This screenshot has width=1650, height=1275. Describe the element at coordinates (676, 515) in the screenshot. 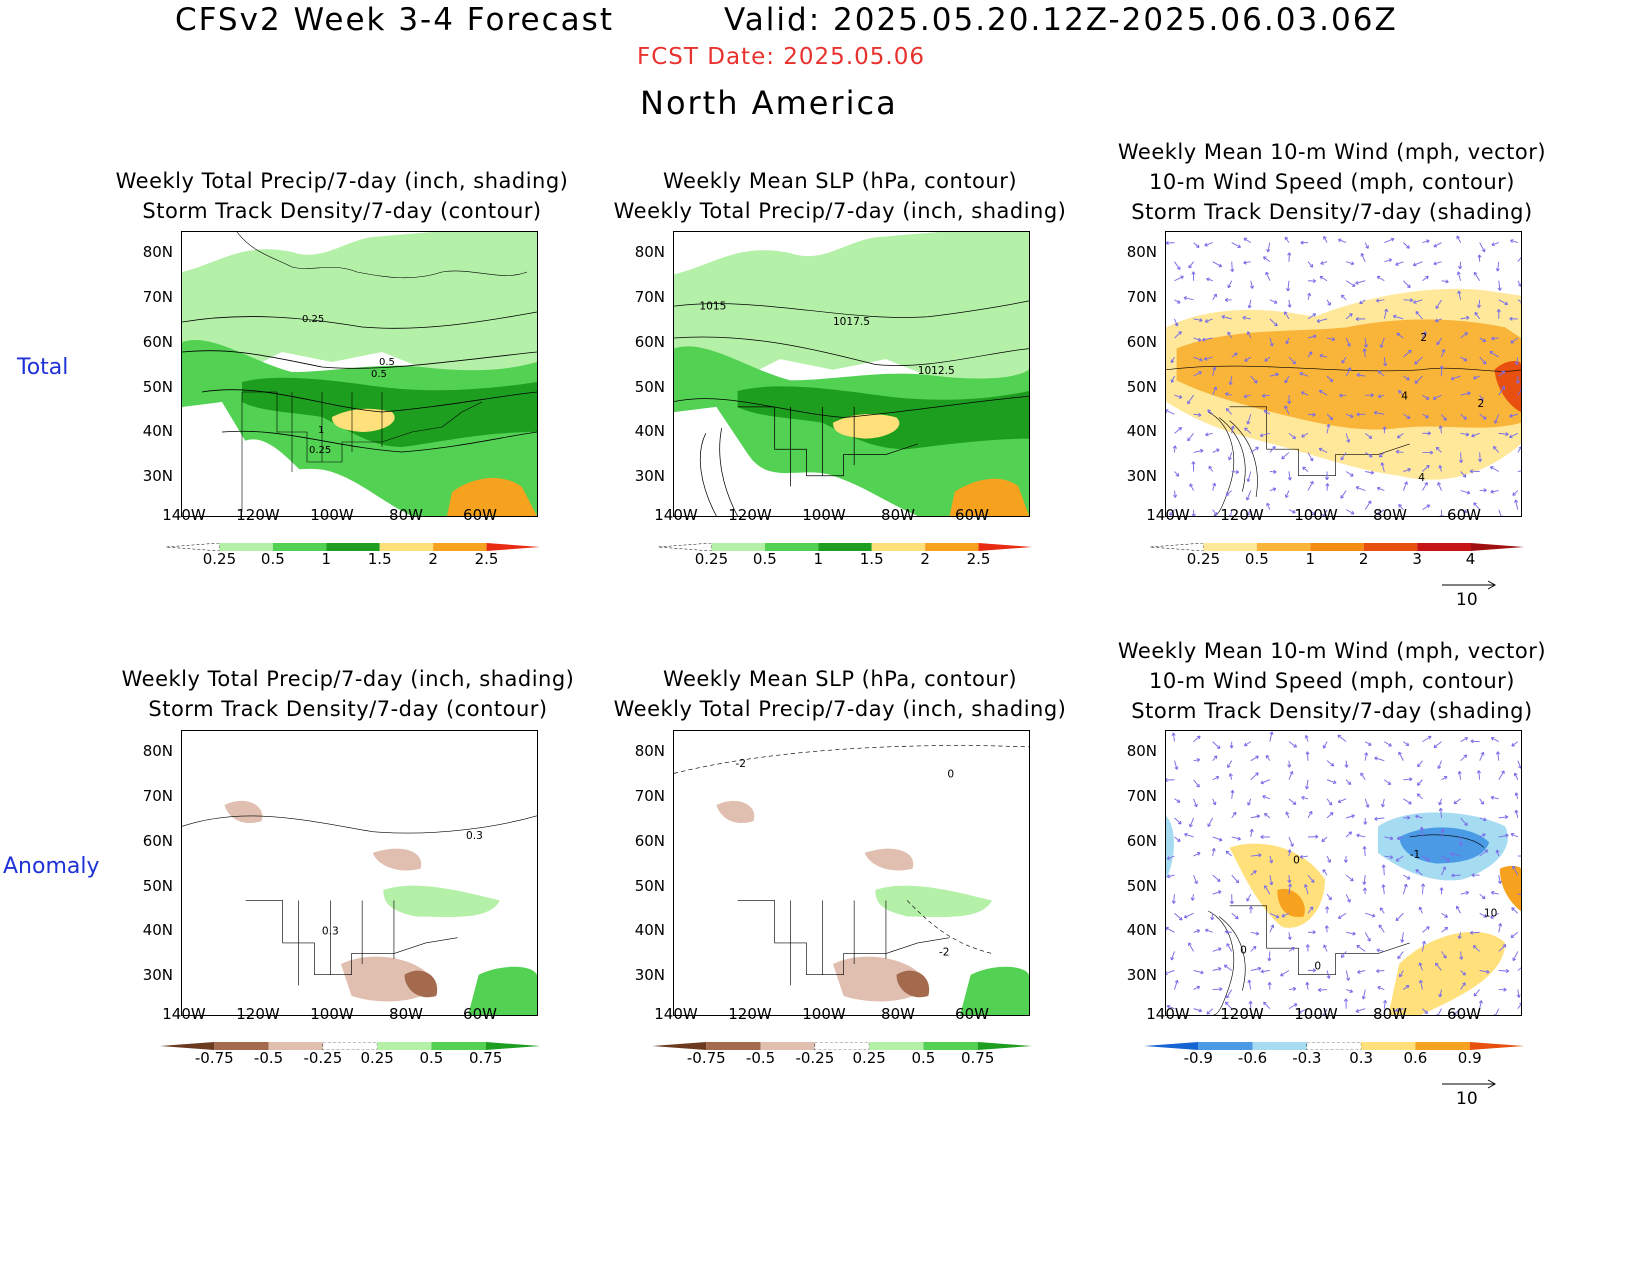

I see `lon-tick-label: 140W` at that location.